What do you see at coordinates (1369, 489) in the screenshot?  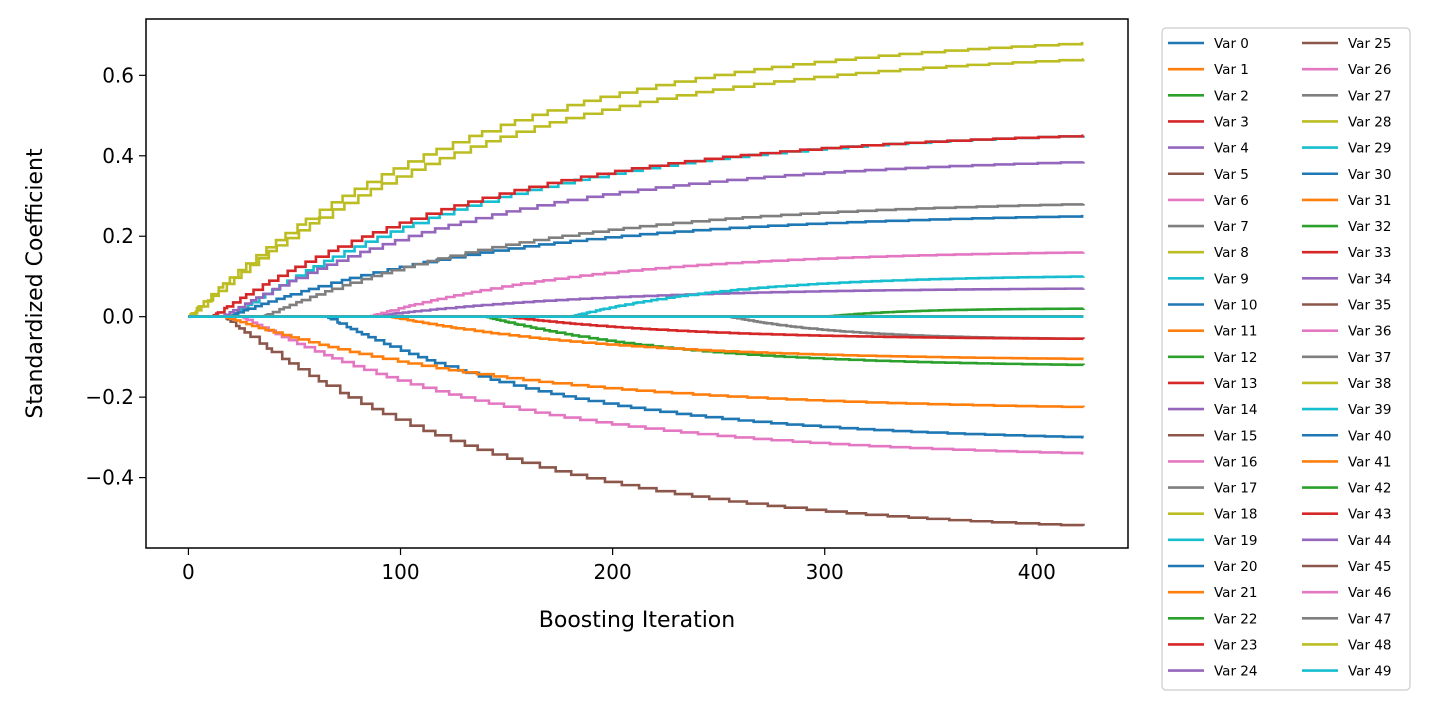 I see `legend-label: Var 42` at bounding box center [1369, 489].